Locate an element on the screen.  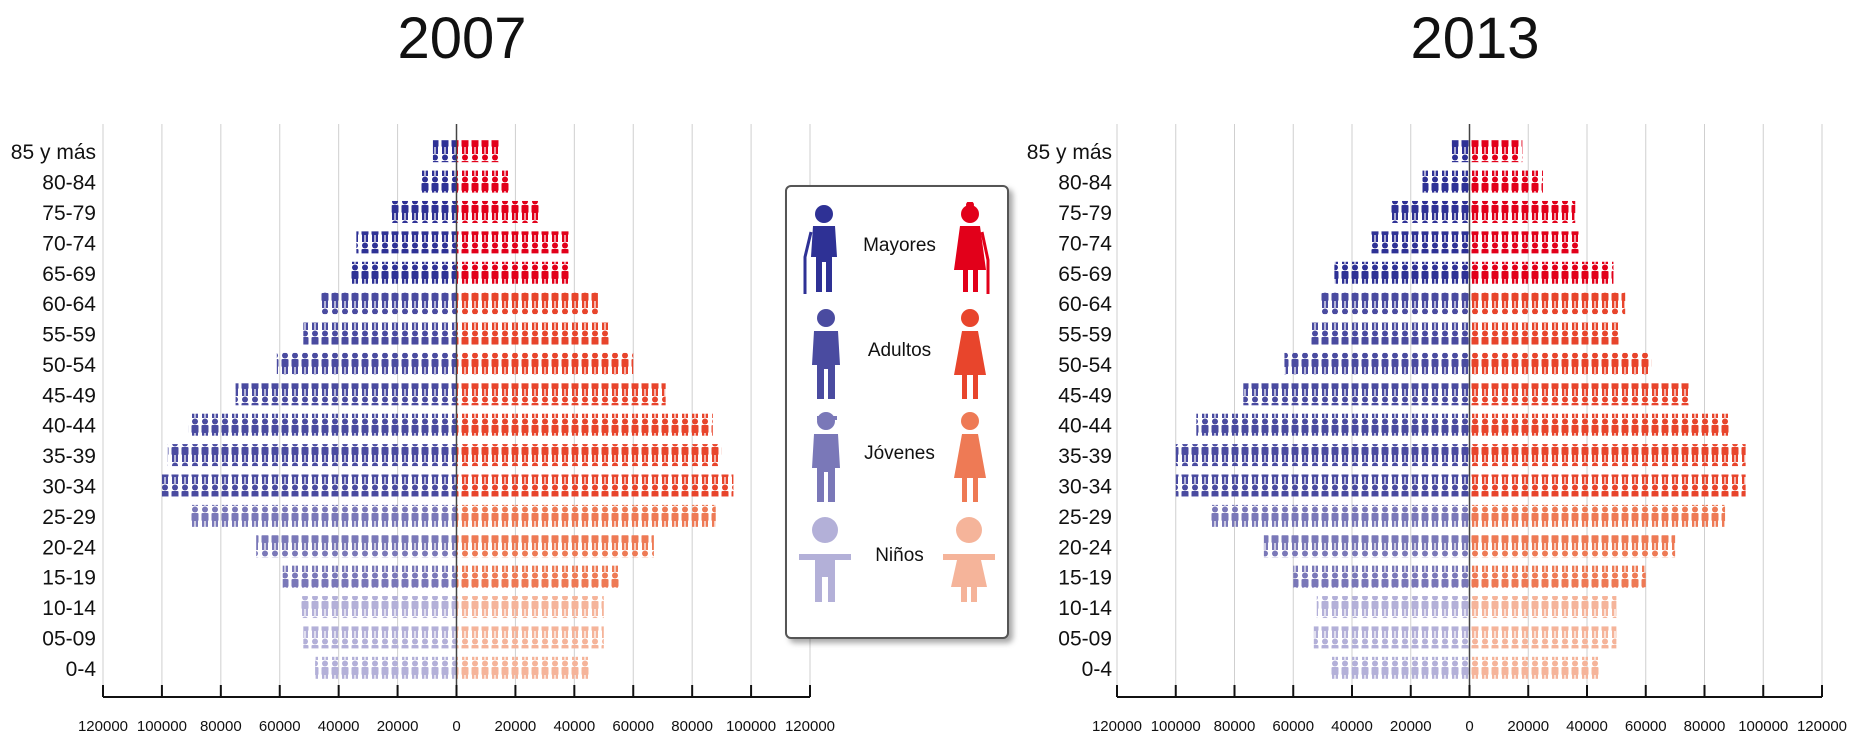
legend-item-adultos: Adultos is located at coordinates (897, 352).